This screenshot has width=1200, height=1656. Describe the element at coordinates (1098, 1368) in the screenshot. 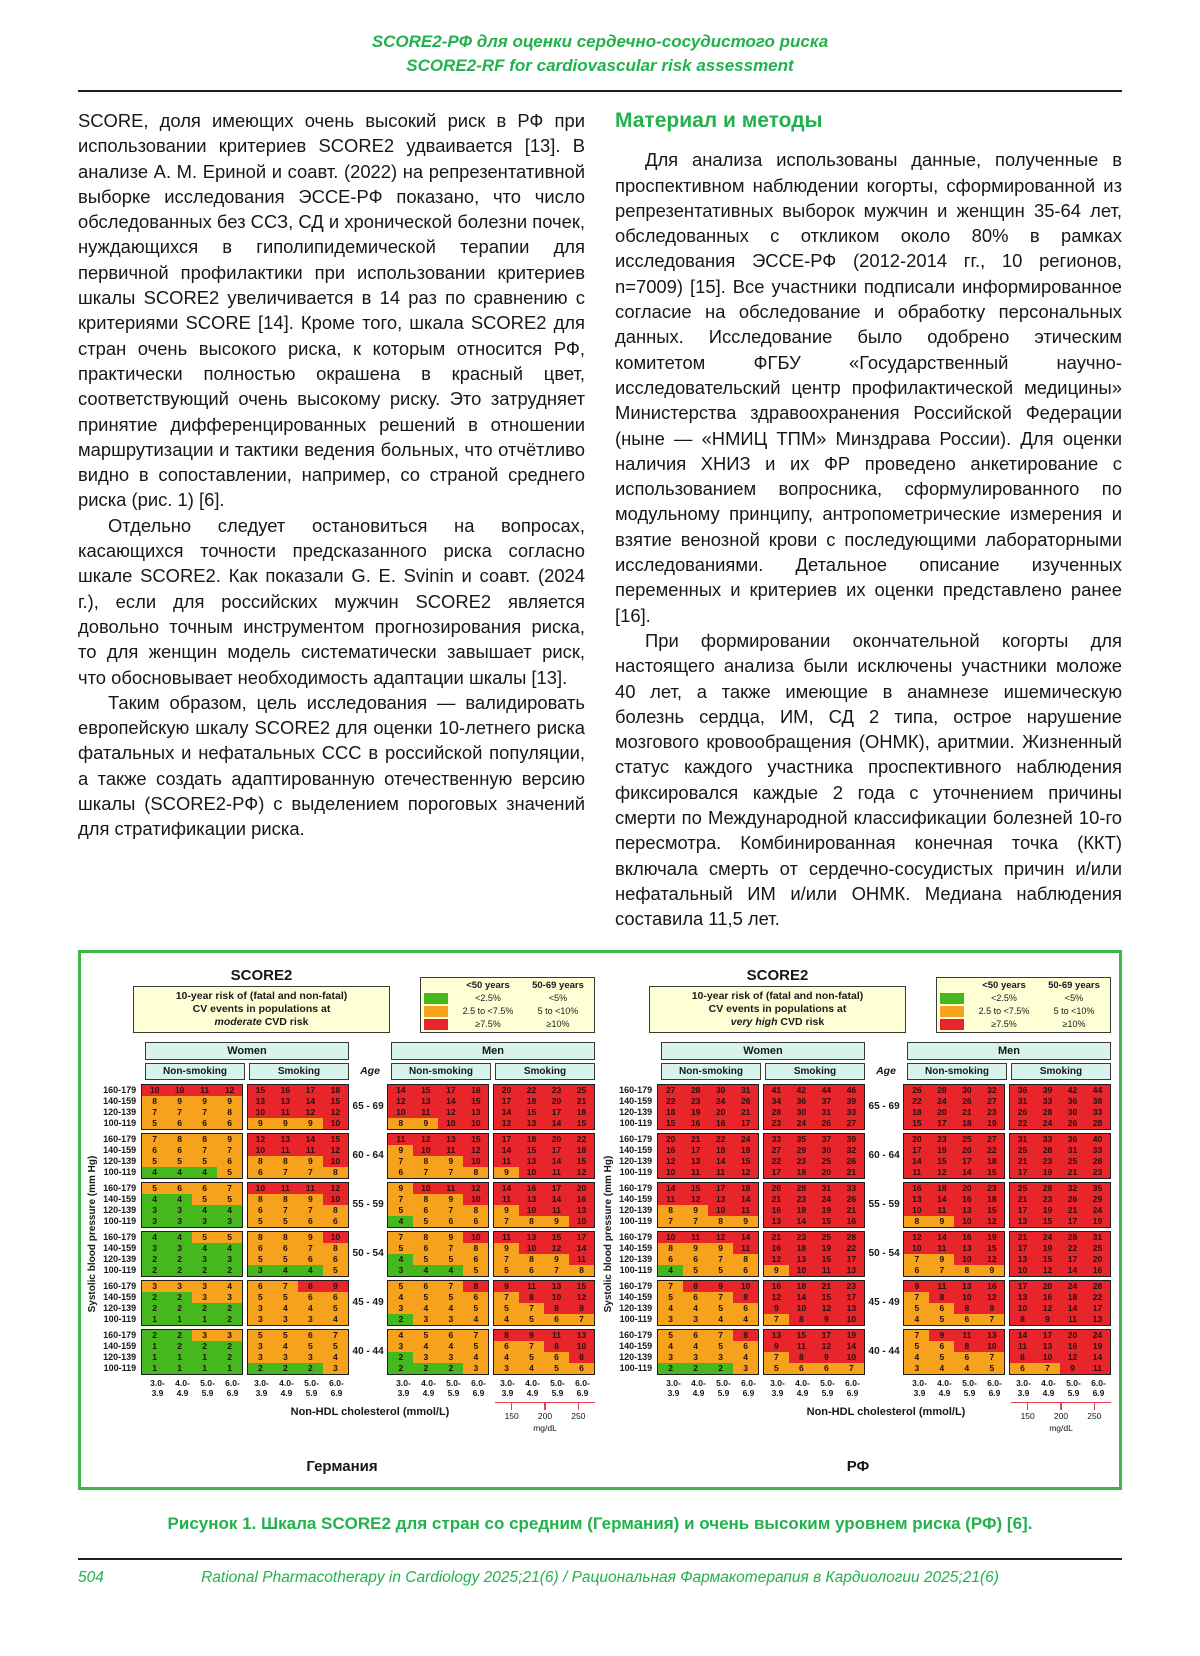

I see `risk-cell: 11` at that location.